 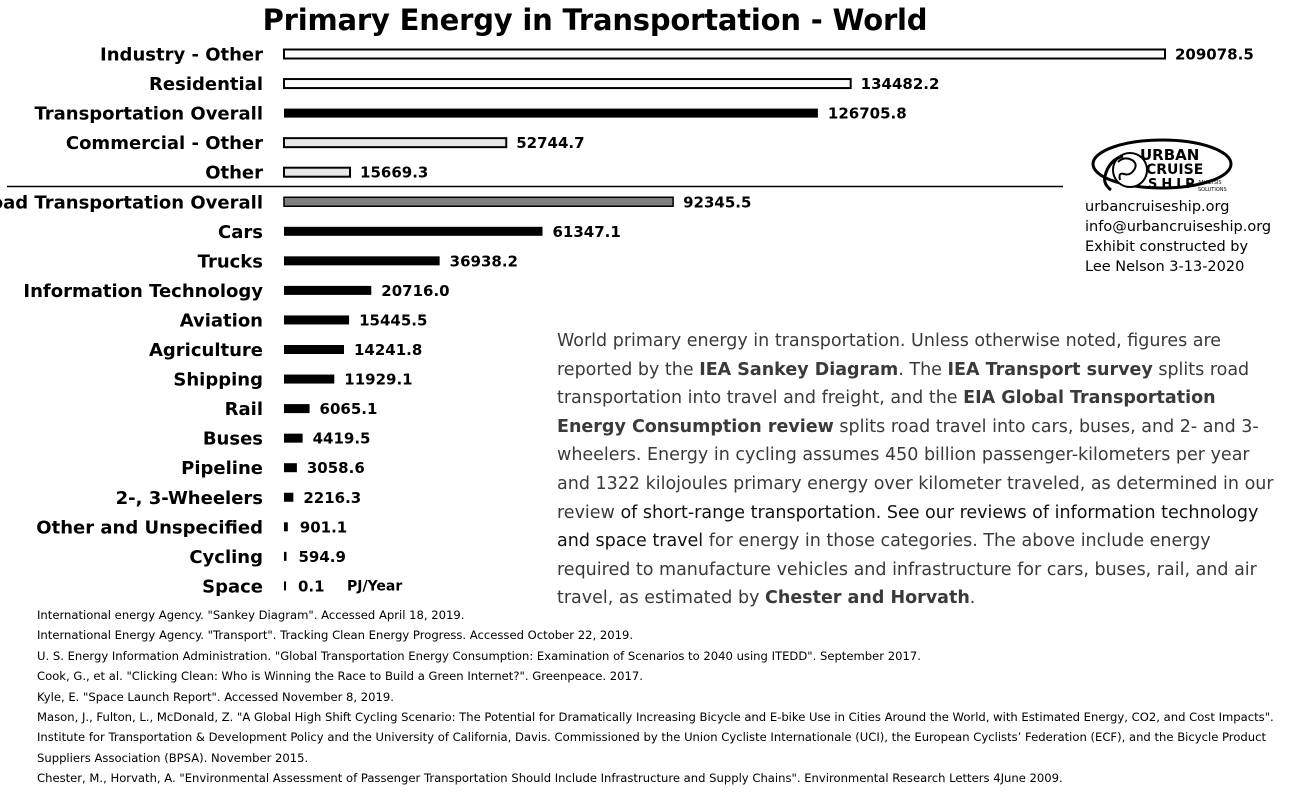 I want to click on category-label-rail: Rail, so click(x=244, y=409).